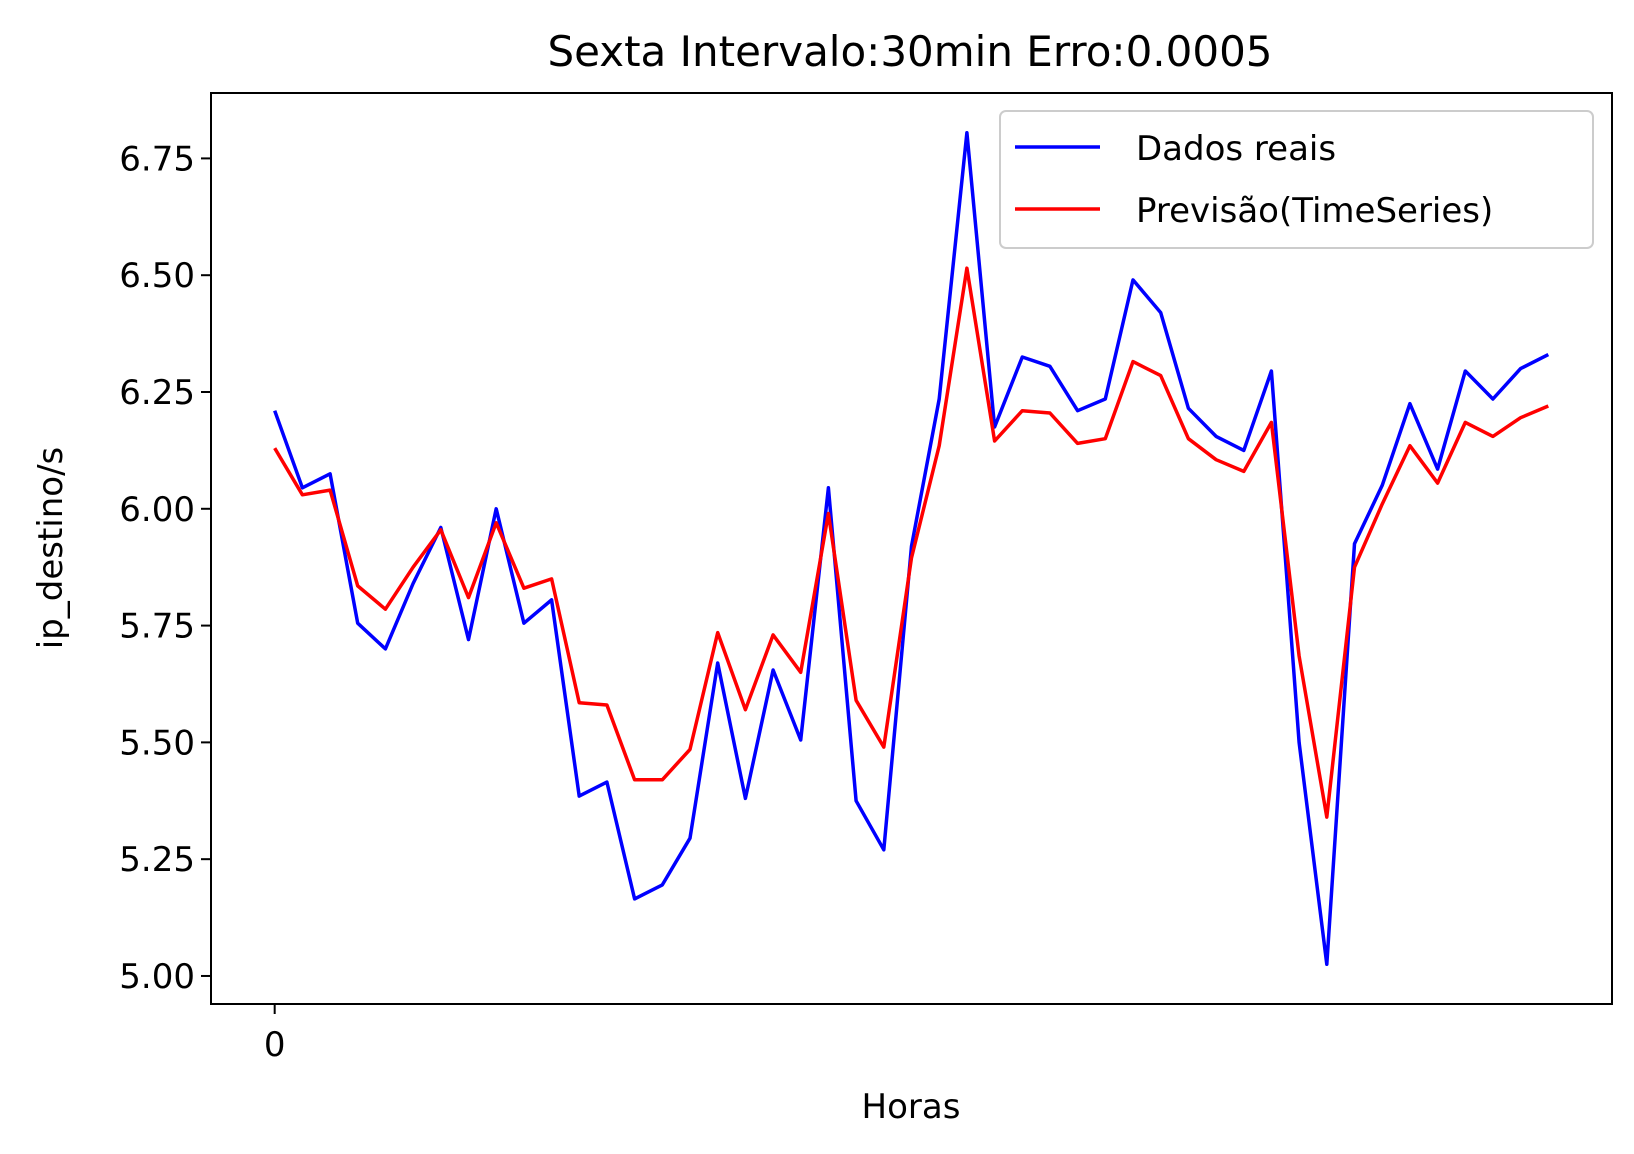 Image resolution: width=1634 pixels, height=1154 pixels. I want to click on x-axis: 0, so click(275, 1034).